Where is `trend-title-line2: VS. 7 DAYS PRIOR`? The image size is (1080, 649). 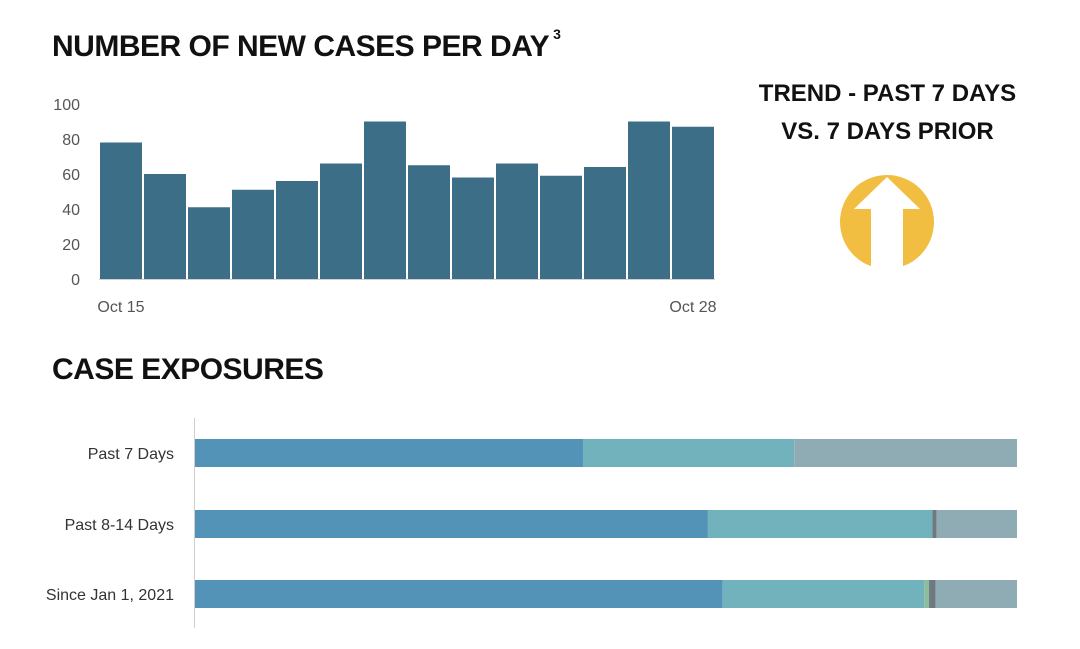 trend-title-line2: VS. 7 DAYS PRIOR is located at coordinates (887, 131).